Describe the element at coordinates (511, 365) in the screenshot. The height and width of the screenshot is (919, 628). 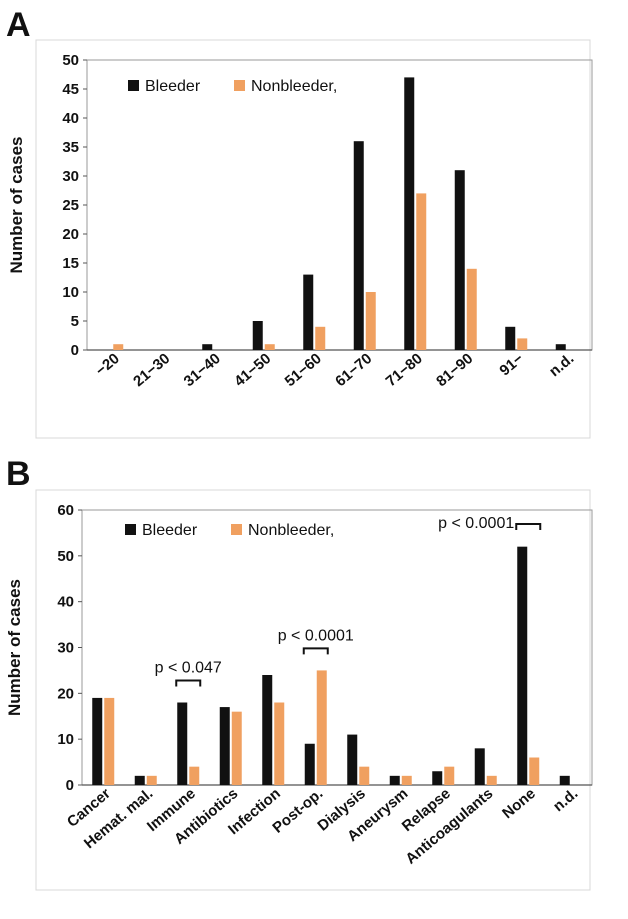
I see `panel-a-category-label: 91−` at that location.